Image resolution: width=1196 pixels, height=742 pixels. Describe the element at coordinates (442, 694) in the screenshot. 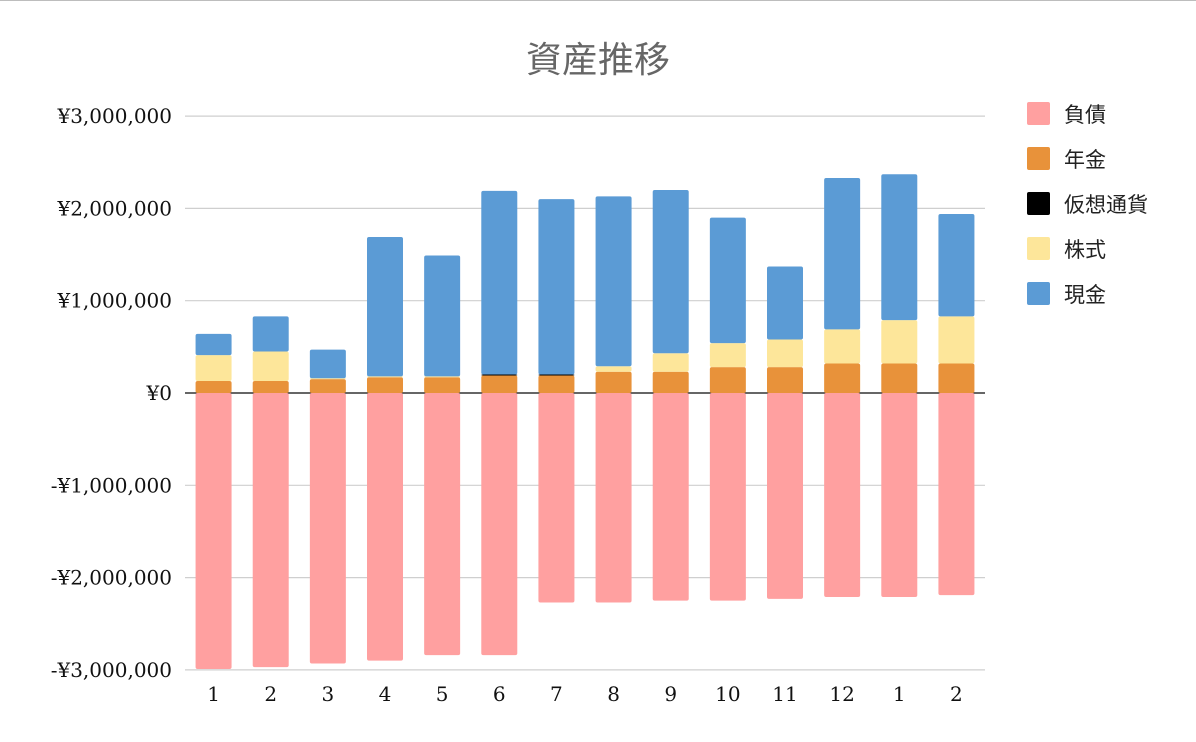

I see `x-tick-label: 5` at that location.